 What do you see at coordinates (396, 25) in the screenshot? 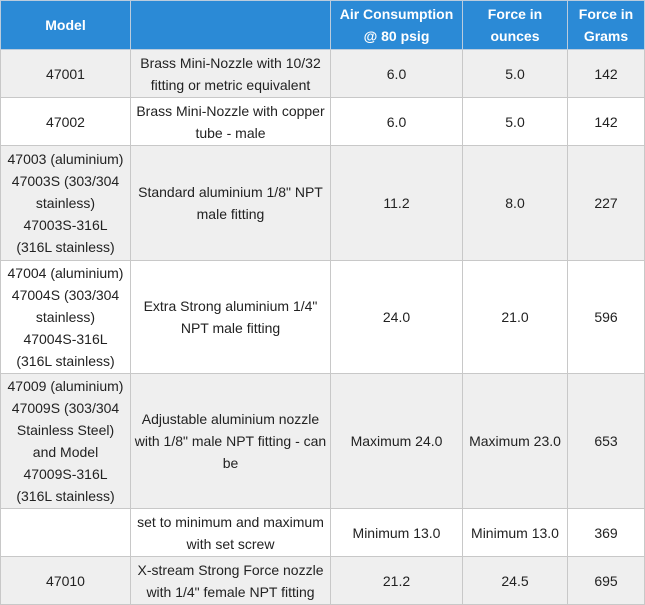
I see `header-cell: Air Consumption @ 80 psig` at bounding box center [396, 25].